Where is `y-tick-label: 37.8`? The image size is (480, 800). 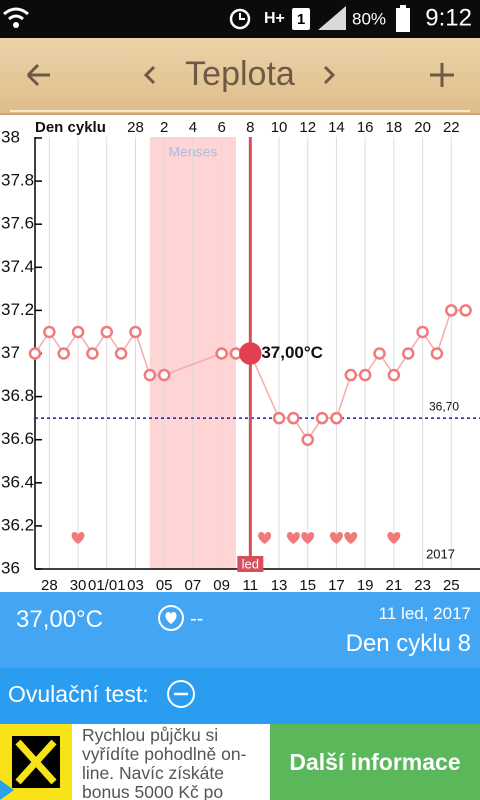 y-tick-label: 37.8 is located at coordinates (17, 180).